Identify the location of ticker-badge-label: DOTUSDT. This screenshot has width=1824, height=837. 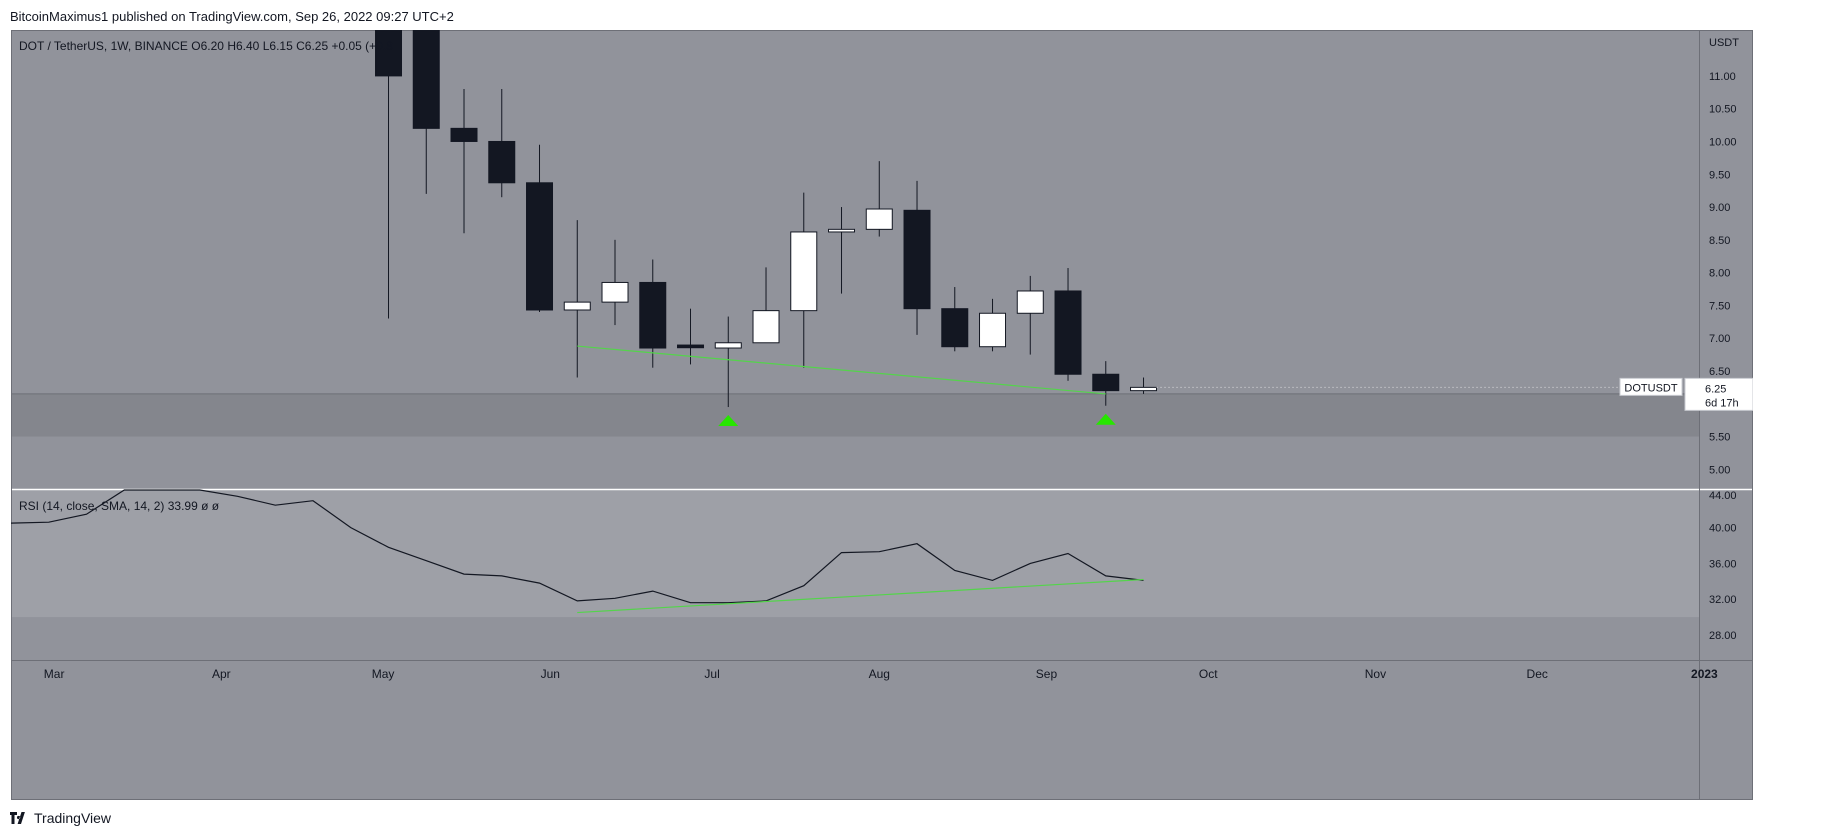
(1650, 388).